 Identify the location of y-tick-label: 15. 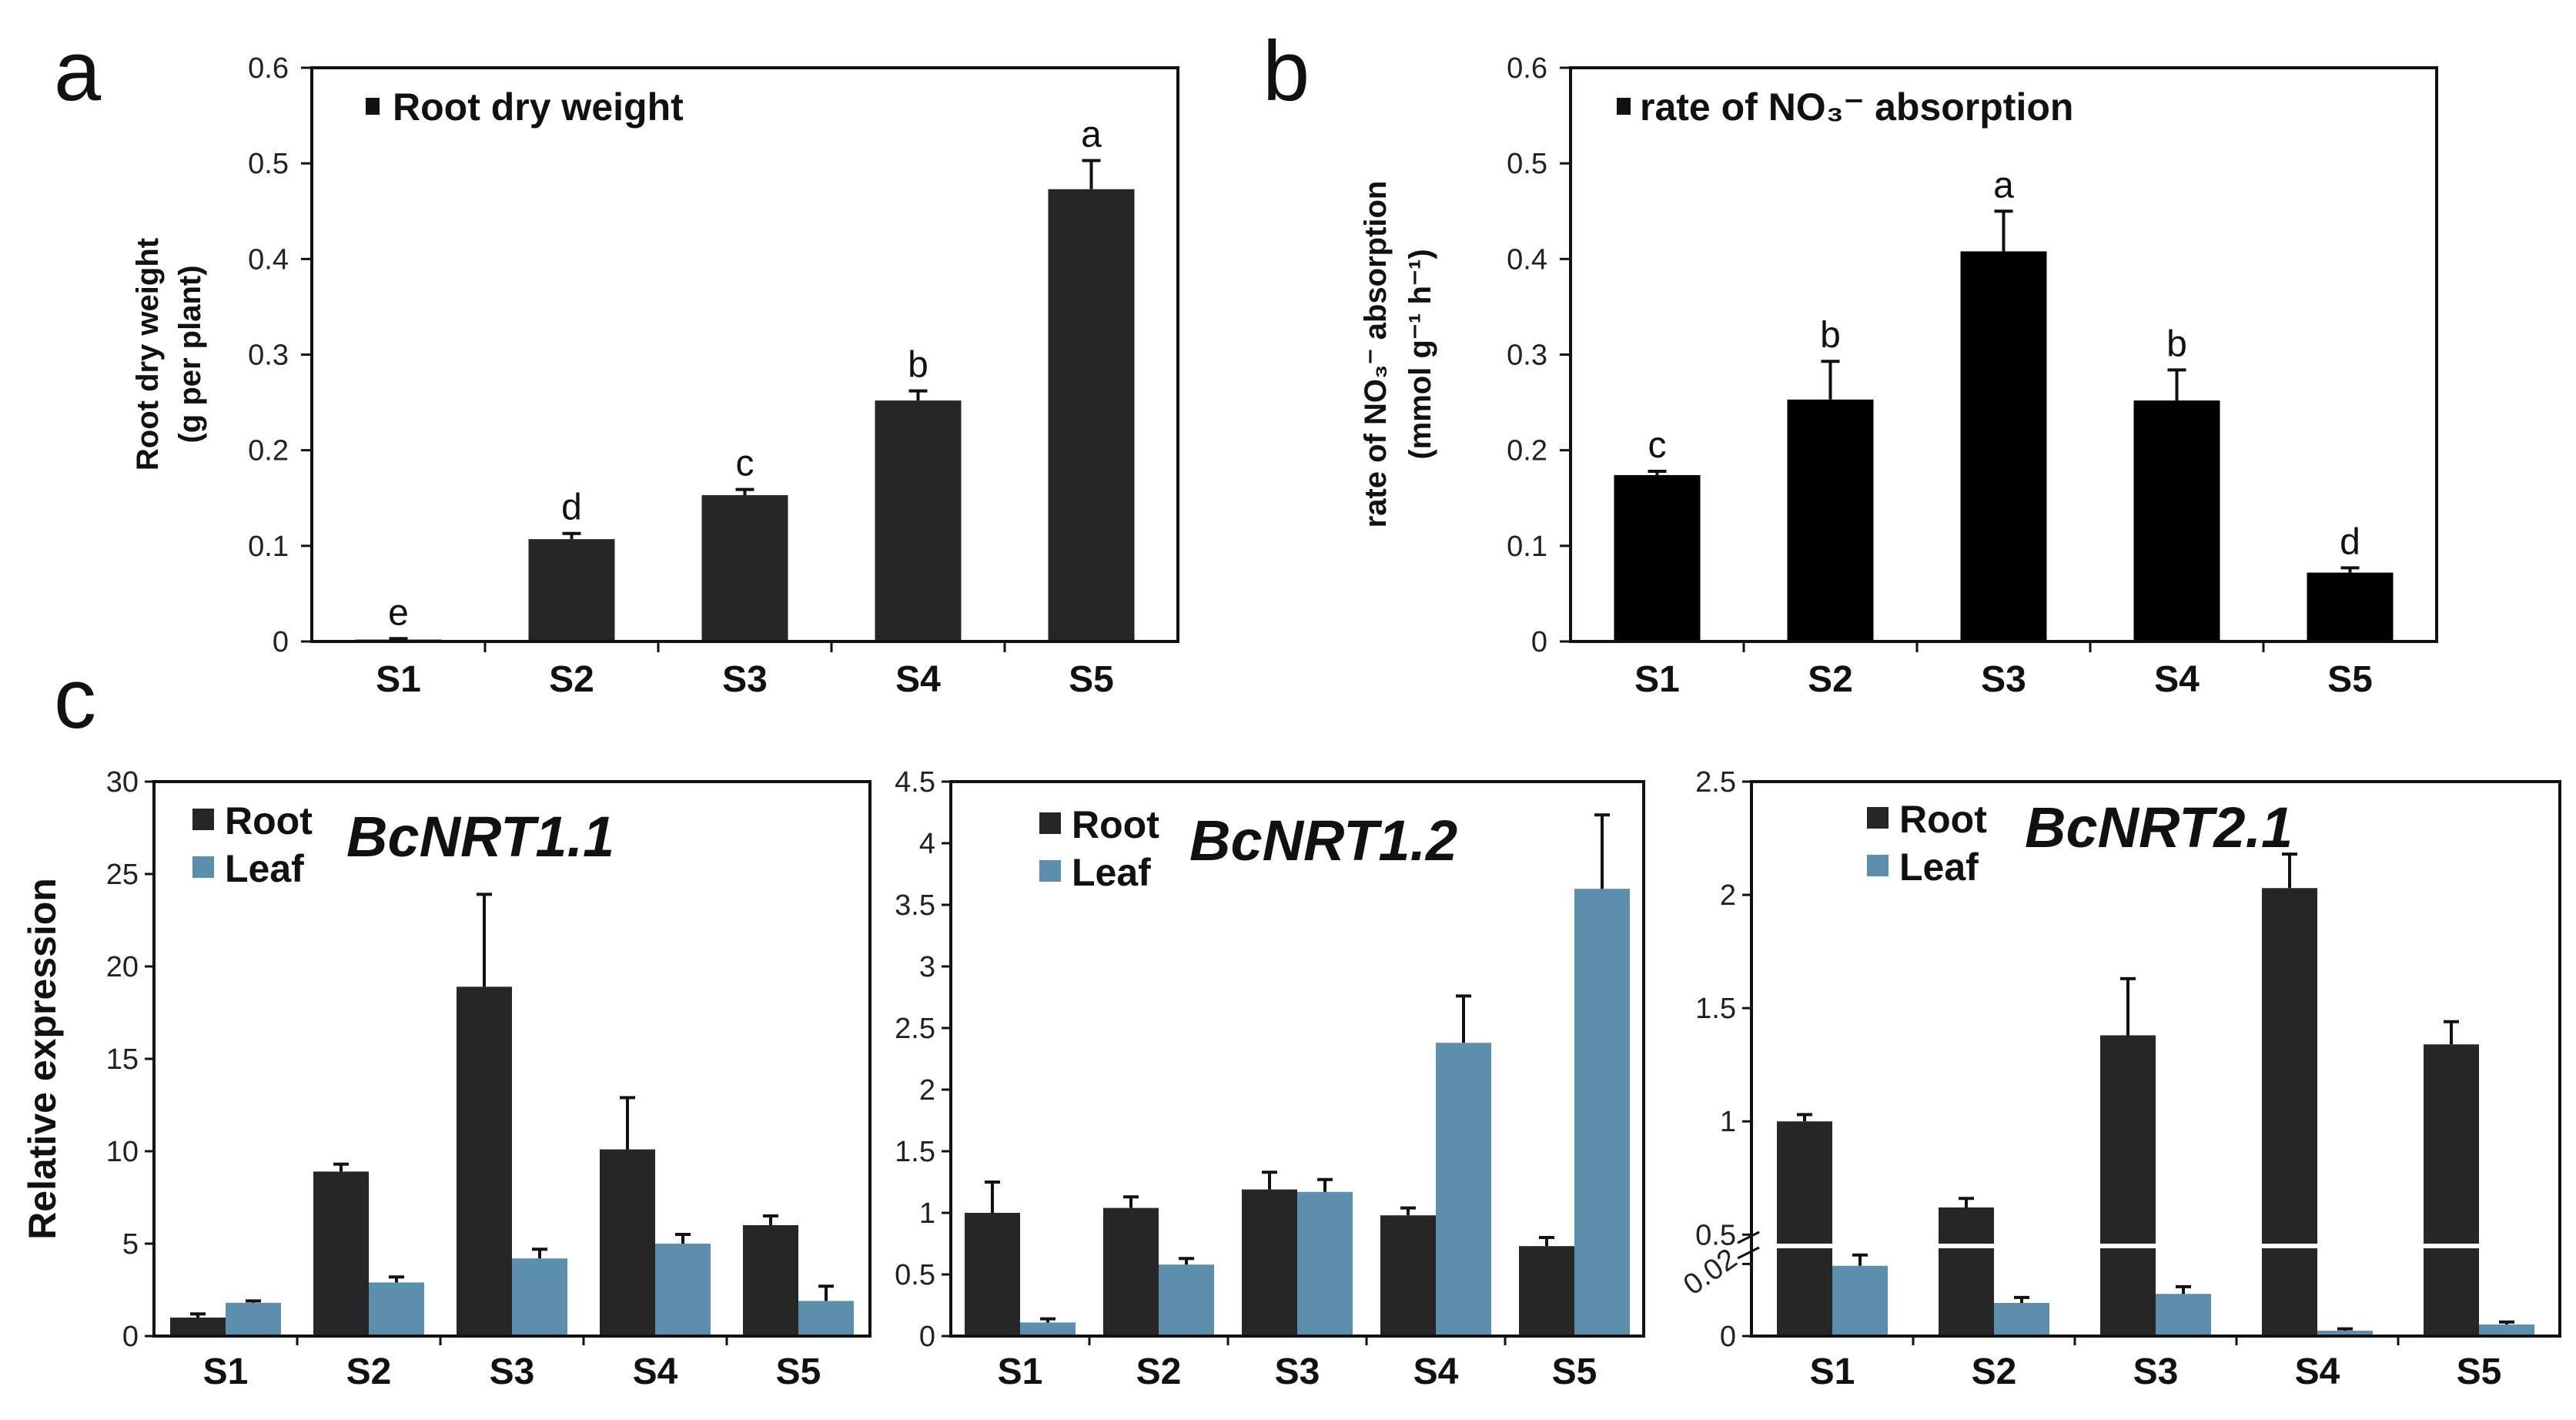
(123, 1059).